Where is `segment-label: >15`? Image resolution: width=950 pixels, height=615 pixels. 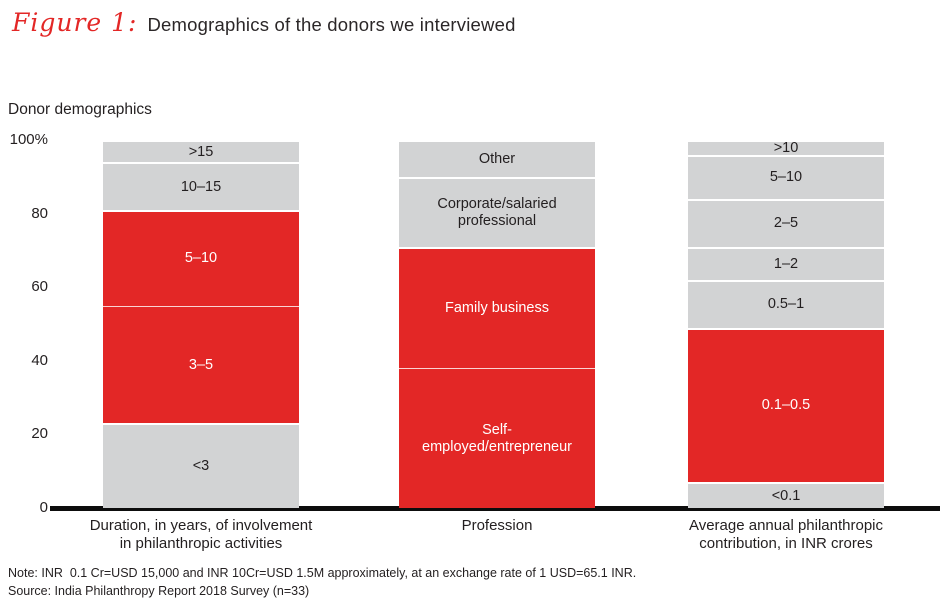
segment-label: >15 is located at coordinates (201, 151).